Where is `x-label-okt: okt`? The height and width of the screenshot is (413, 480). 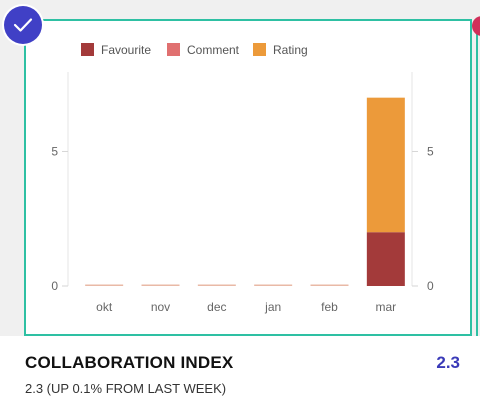 x-label-okt: okt is located at coordinates (104, 307).